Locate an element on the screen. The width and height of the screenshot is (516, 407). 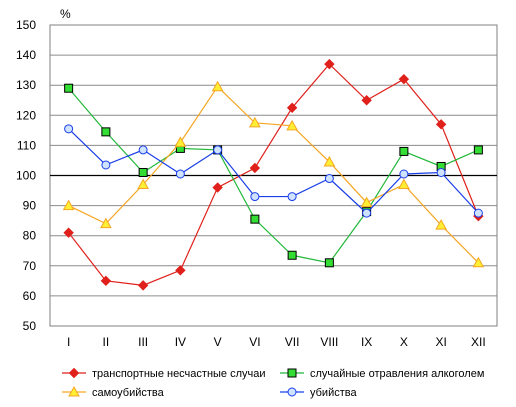
x-tick-label: XII is located at coordinates (478, 342).